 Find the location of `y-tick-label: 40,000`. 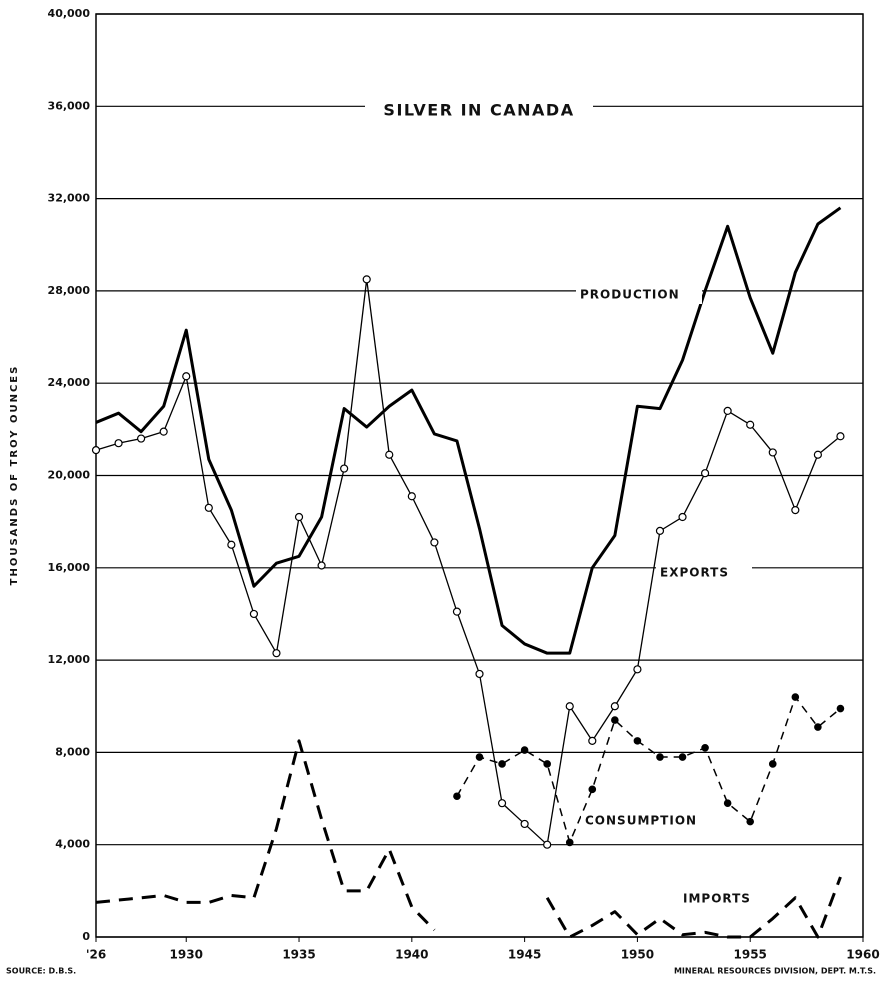

y-tick-label: 40,000 is located at coordinates (69, 13).